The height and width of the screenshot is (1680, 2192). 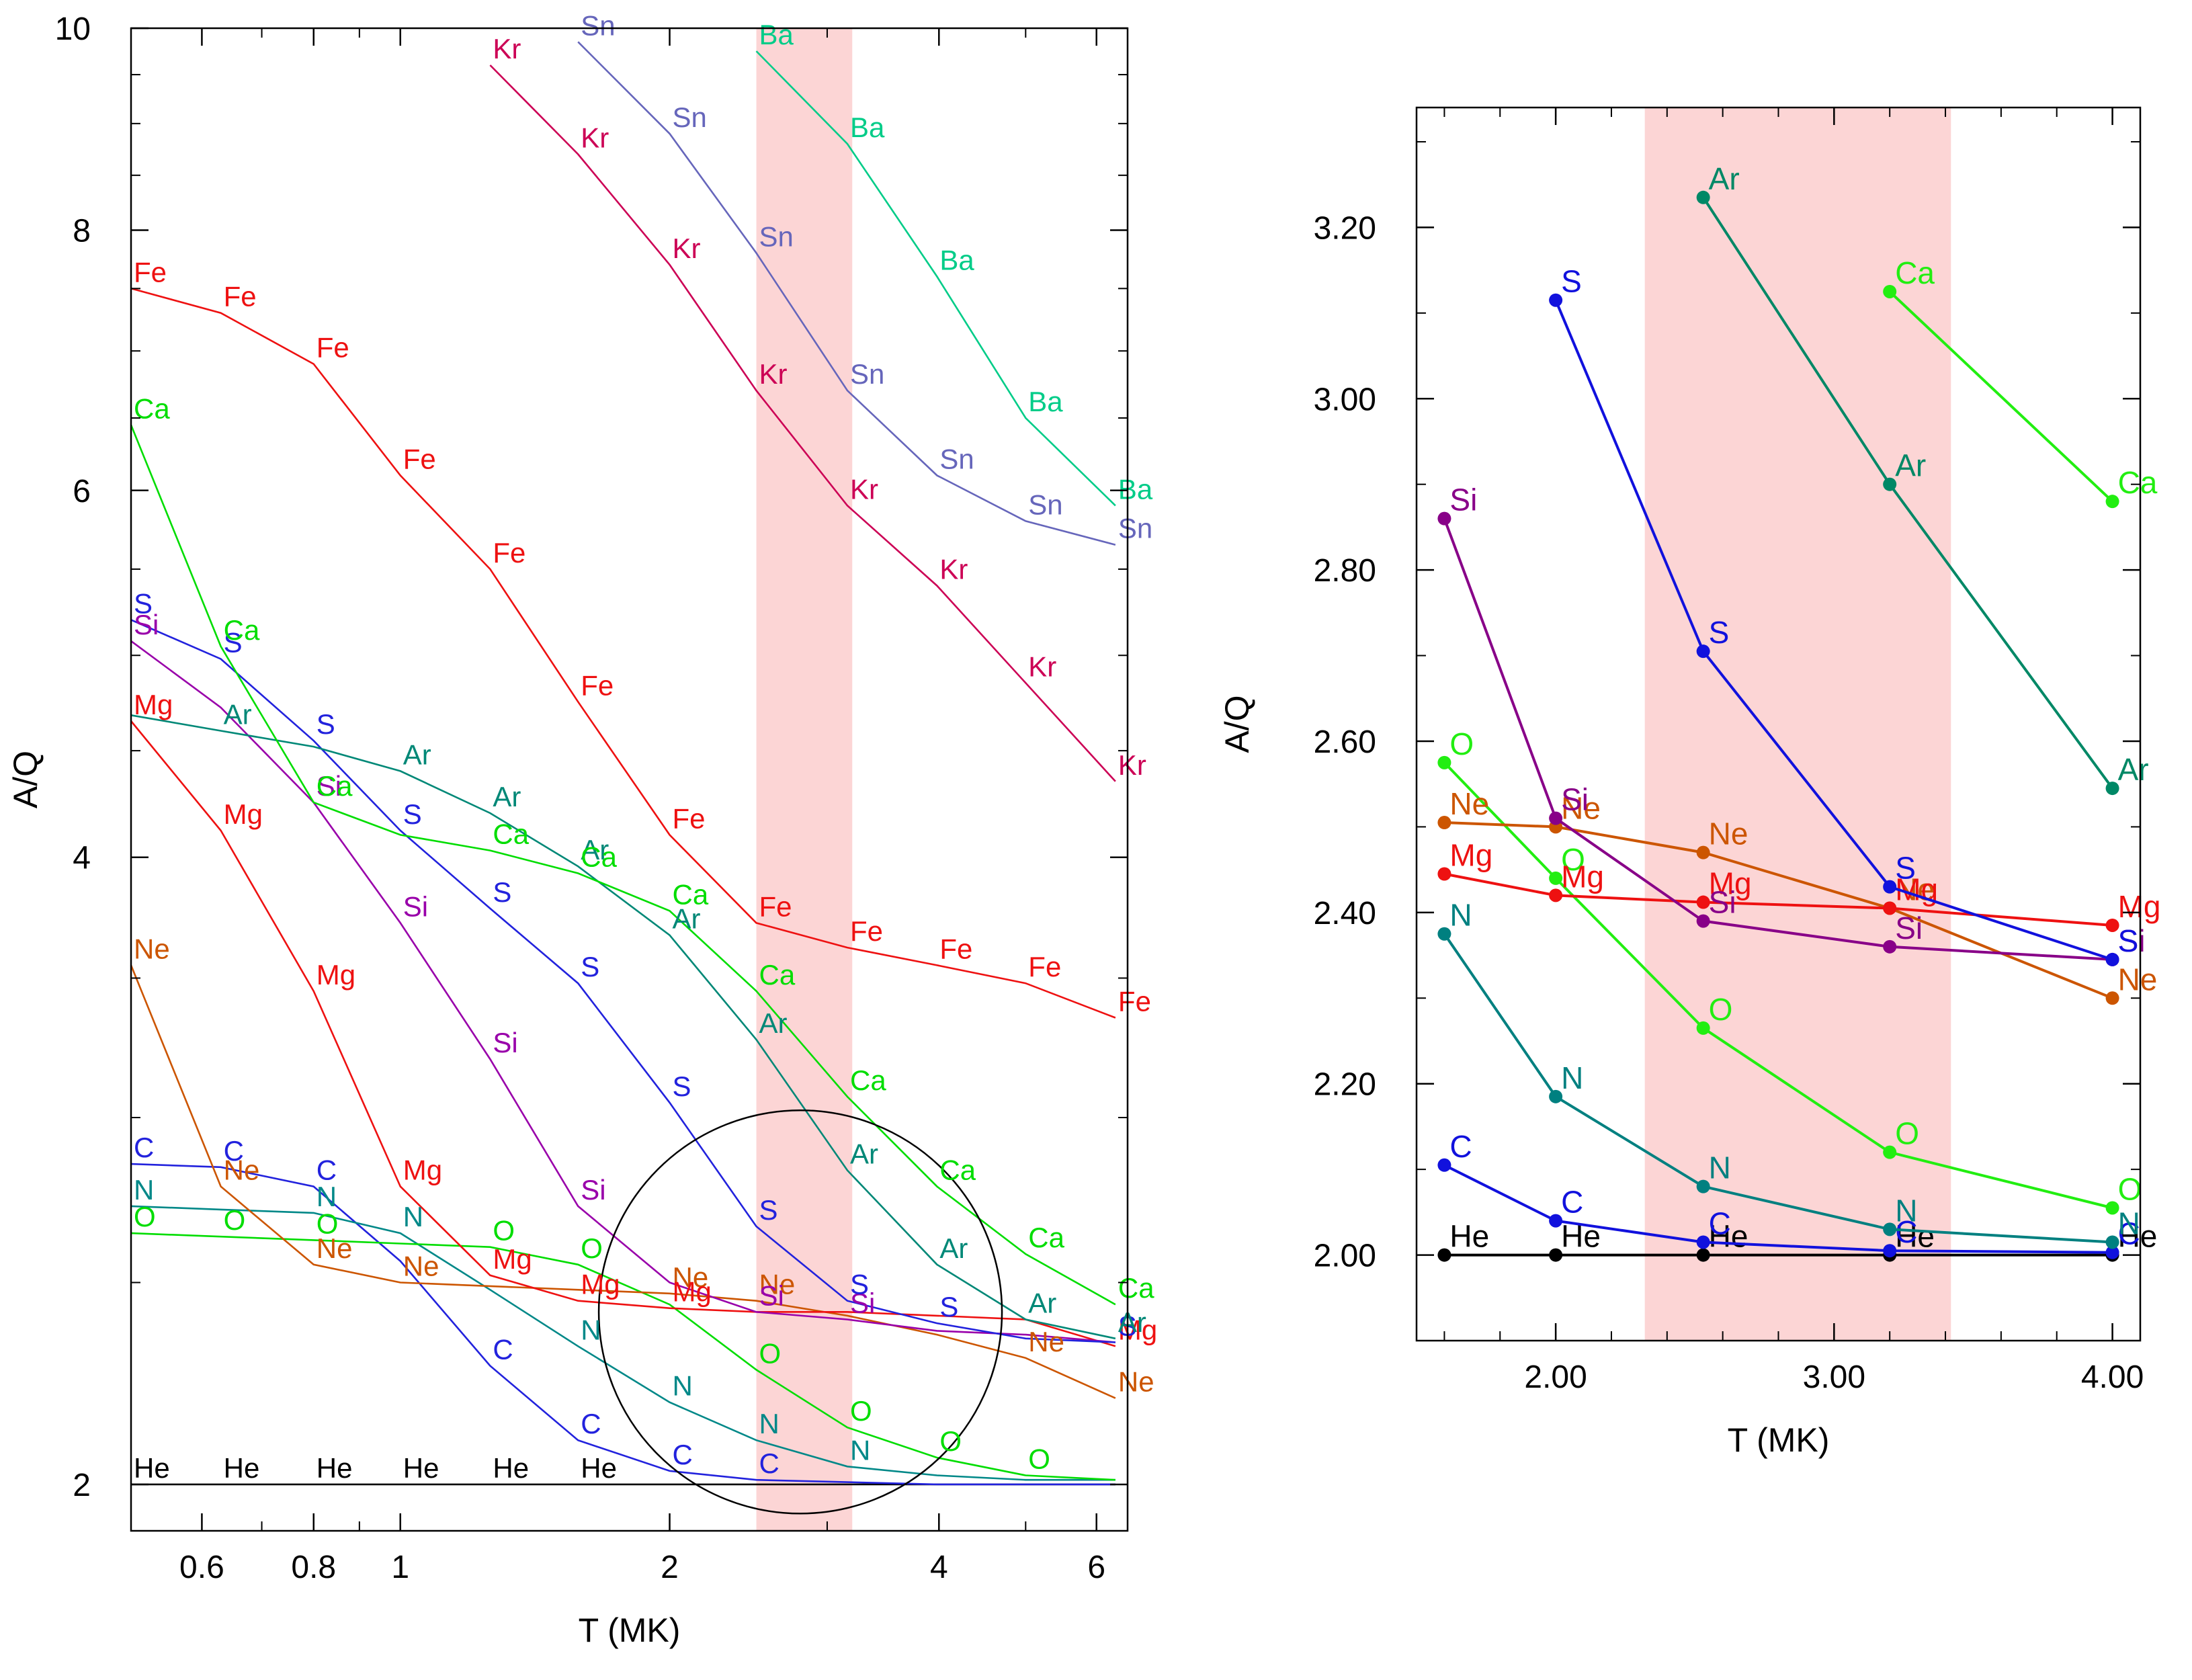 What do you see at coordinates (1345, 571) in the screenshot?
I see `y-tick-label: 2.80` at bounding box center [1345, 571].